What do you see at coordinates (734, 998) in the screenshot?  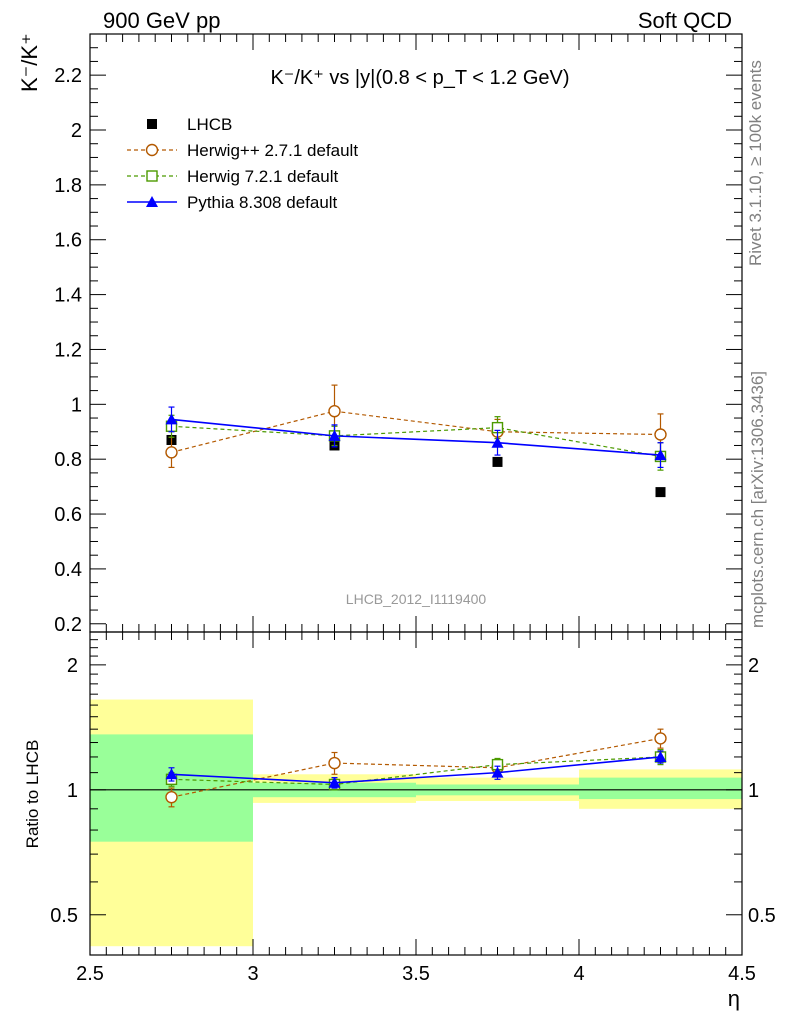 I see `x-axis-label: η` at bounding box center [734, 998].